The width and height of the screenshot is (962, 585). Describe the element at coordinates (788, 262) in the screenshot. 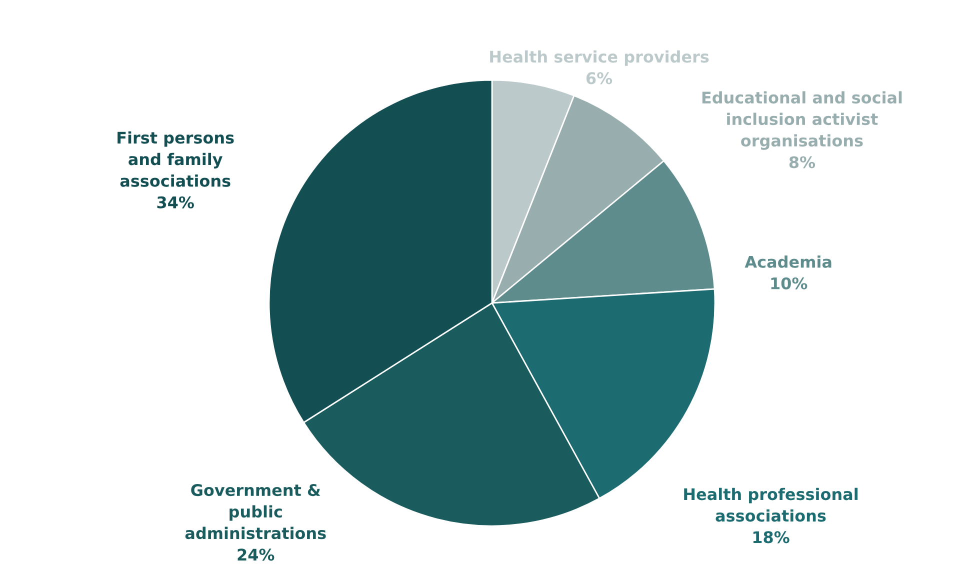

I see `slice-label: Academia` at that location.